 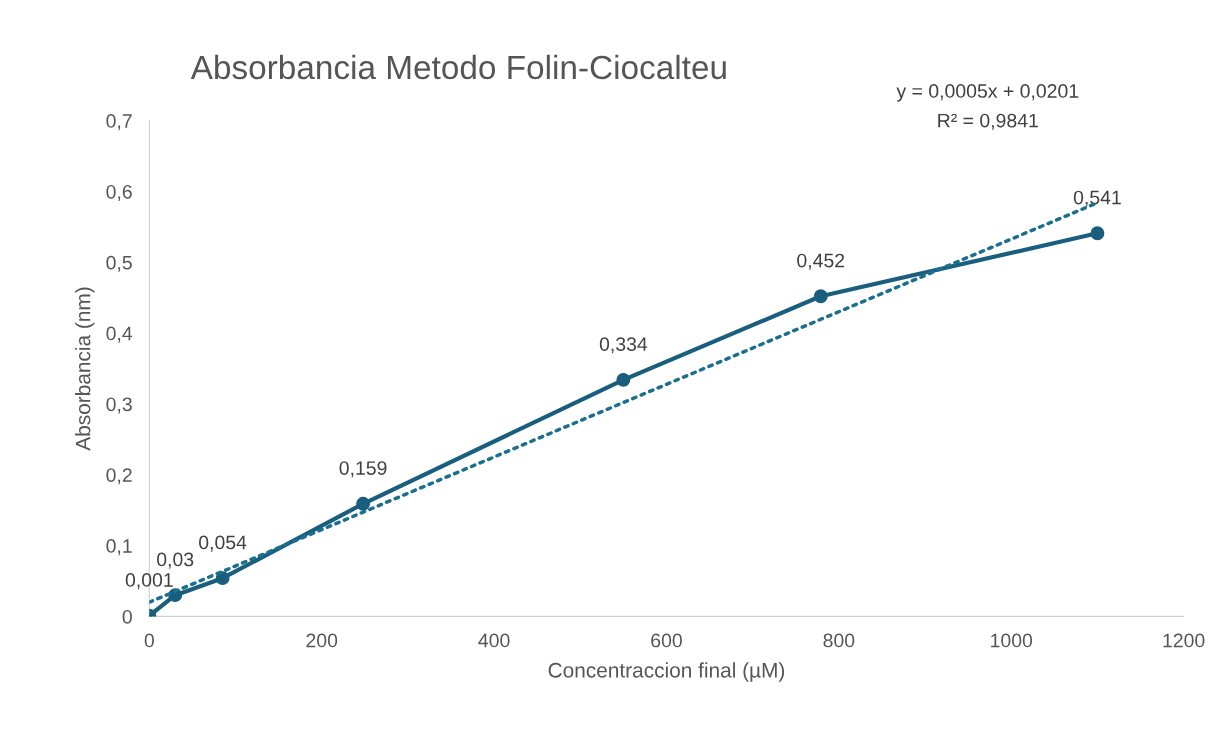 I want to click on x-tick-label: 800, so click(x=839, y=640).